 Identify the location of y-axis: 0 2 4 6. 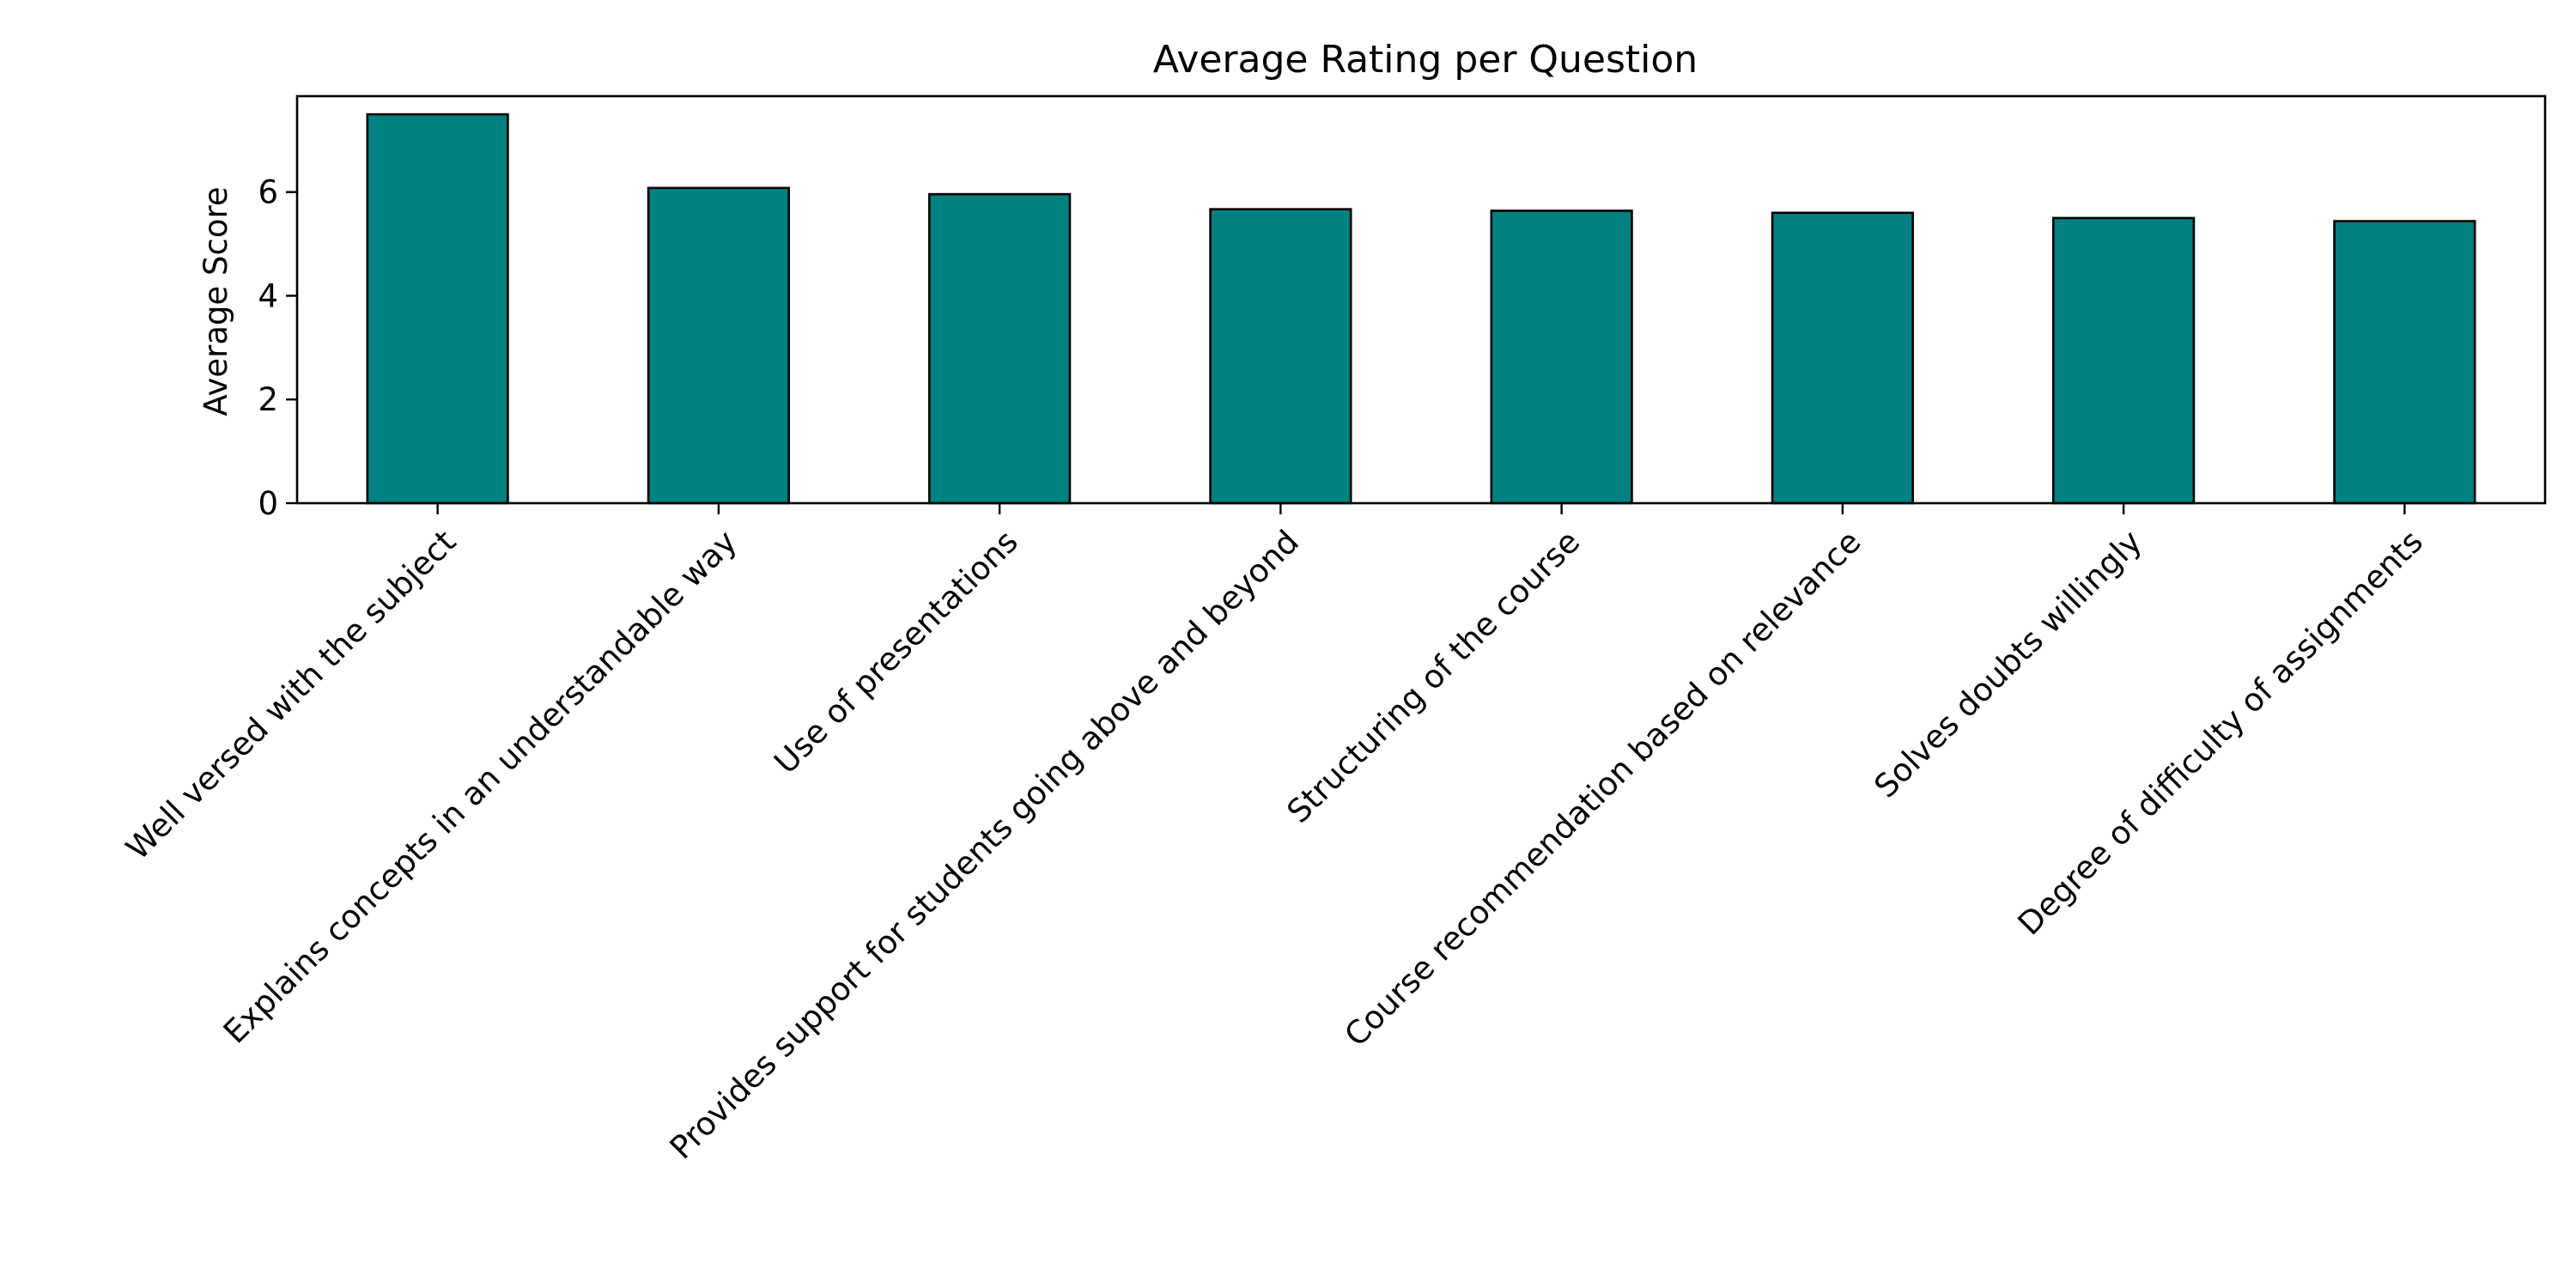
(278, 348).